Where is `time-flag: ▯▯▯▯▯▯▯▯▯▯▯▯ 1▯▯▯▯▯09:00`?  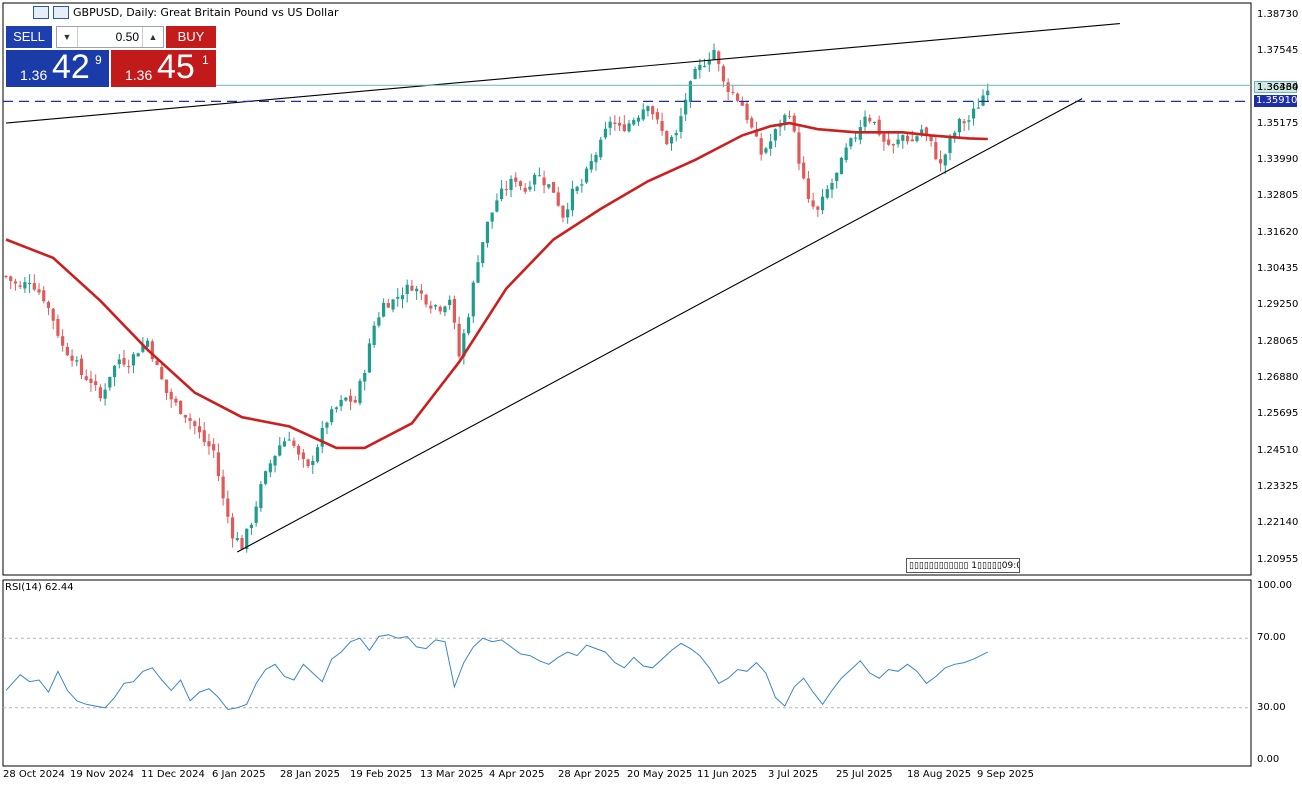
time-flag: ▯▯▯▯▯▯▯▯▯▯▯▯ 1▯▯▯▯▯09:00 is located at coordinates (963, 565).